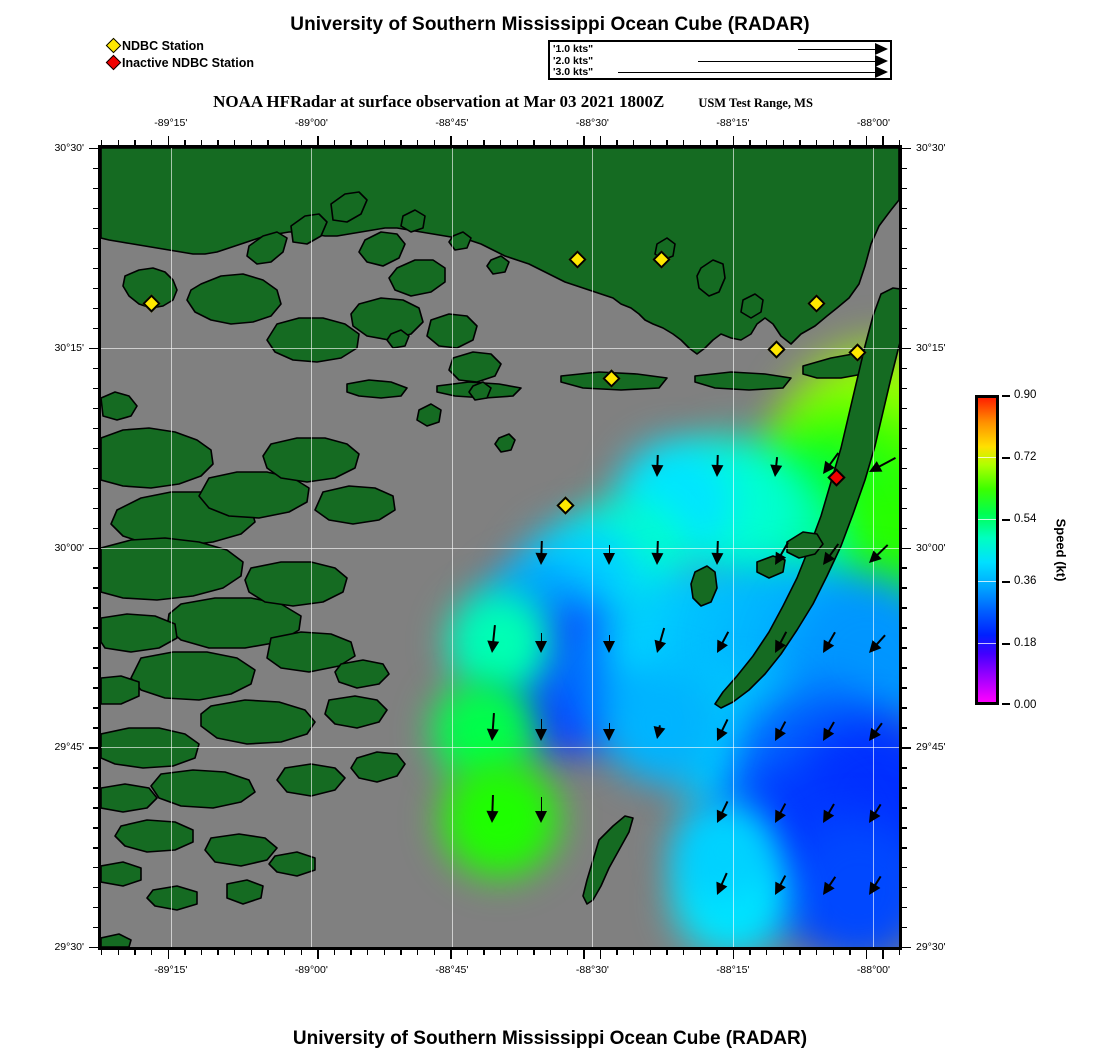 This screenshot has height=1050, width=1100. I want to click on axis-label-y-right: 30°00', so click(931, 547).